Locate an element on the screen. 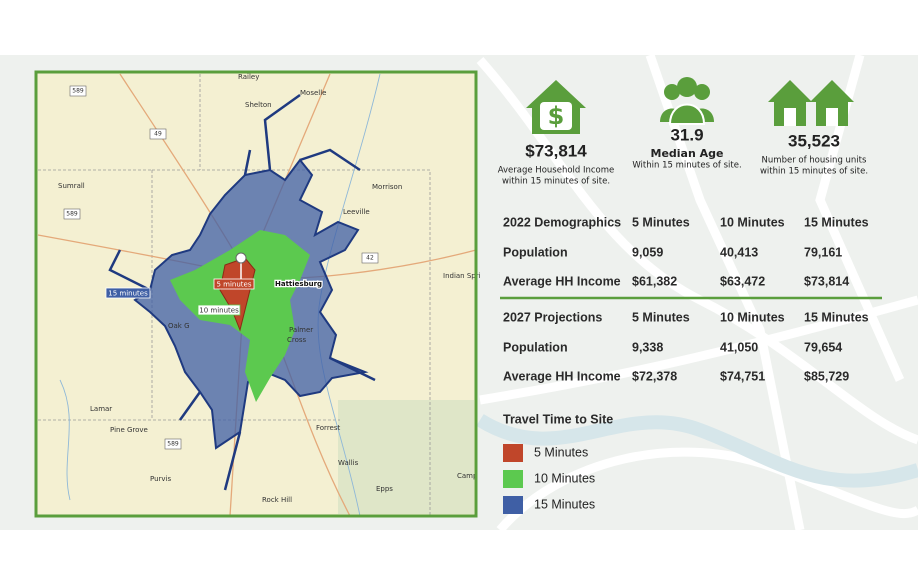 The width and height of the screenshot is (918, 588). place-label: Pine Grove is located at coordinates (129, 430).